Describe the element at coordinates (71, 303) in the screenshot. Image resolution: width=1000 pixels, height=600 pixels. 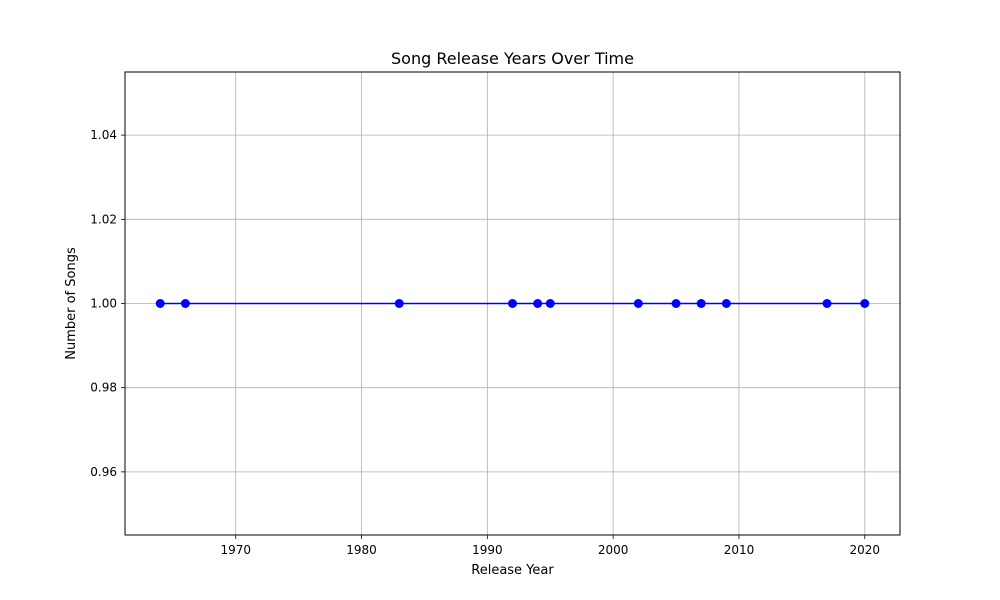
I see `y-axis-title: Number of Songs` at that location.